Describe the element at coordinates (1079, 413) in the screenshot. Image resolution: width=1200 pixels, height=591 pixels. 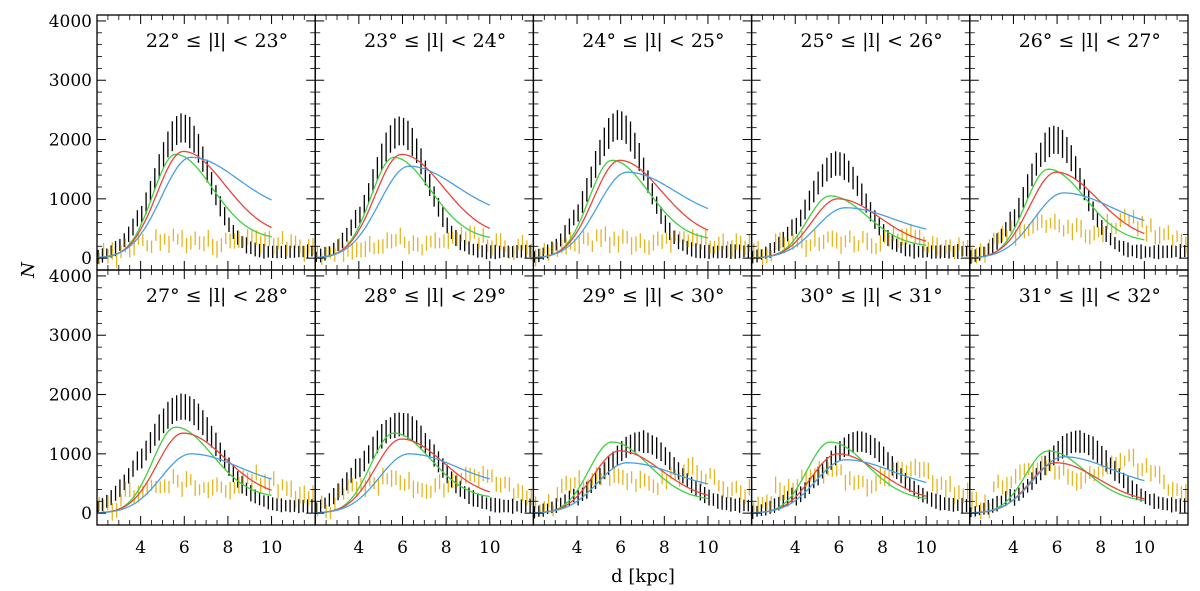
I see `panel-10: 4 6 8 10 31° ≤ |l| < 32°` at that location.